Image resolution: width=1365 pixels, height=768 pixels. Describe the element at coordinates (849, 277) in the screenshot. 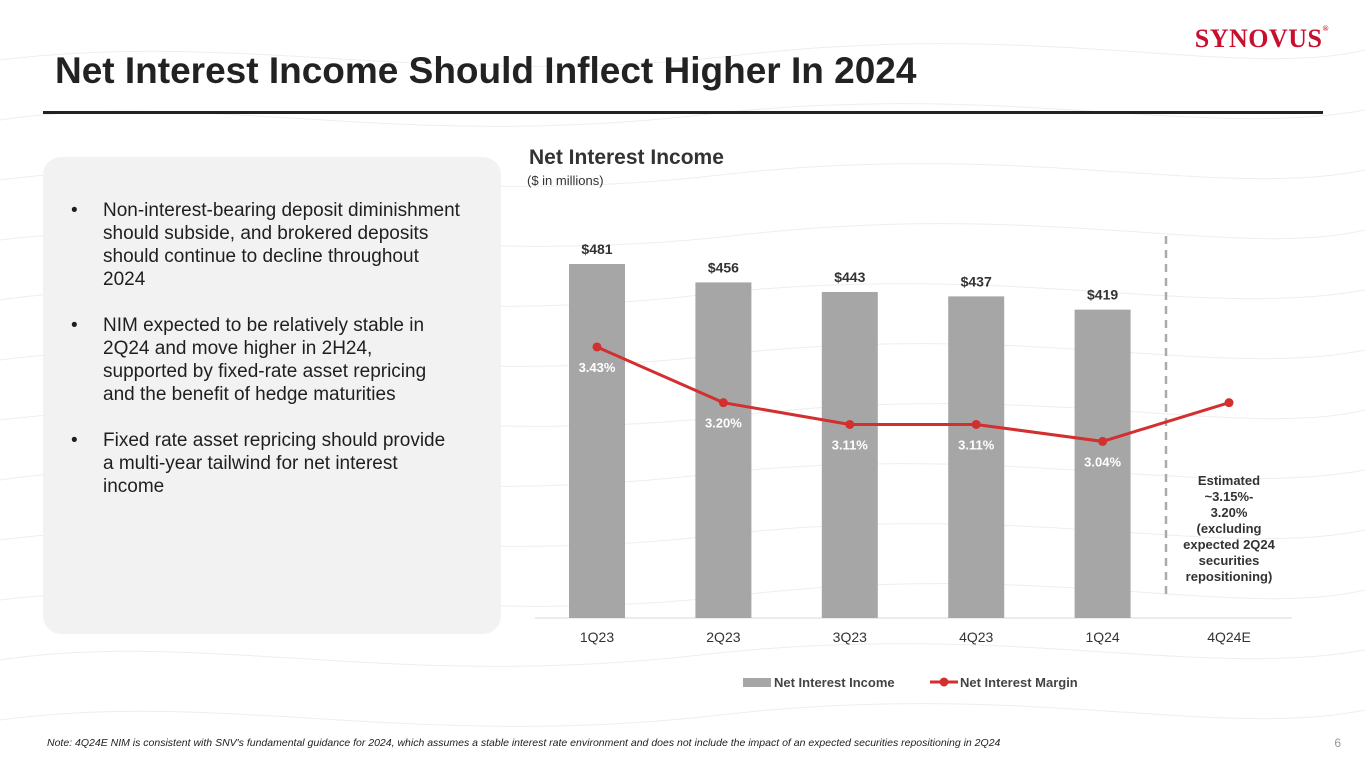

I see `bar-value-label: $443` at that location.